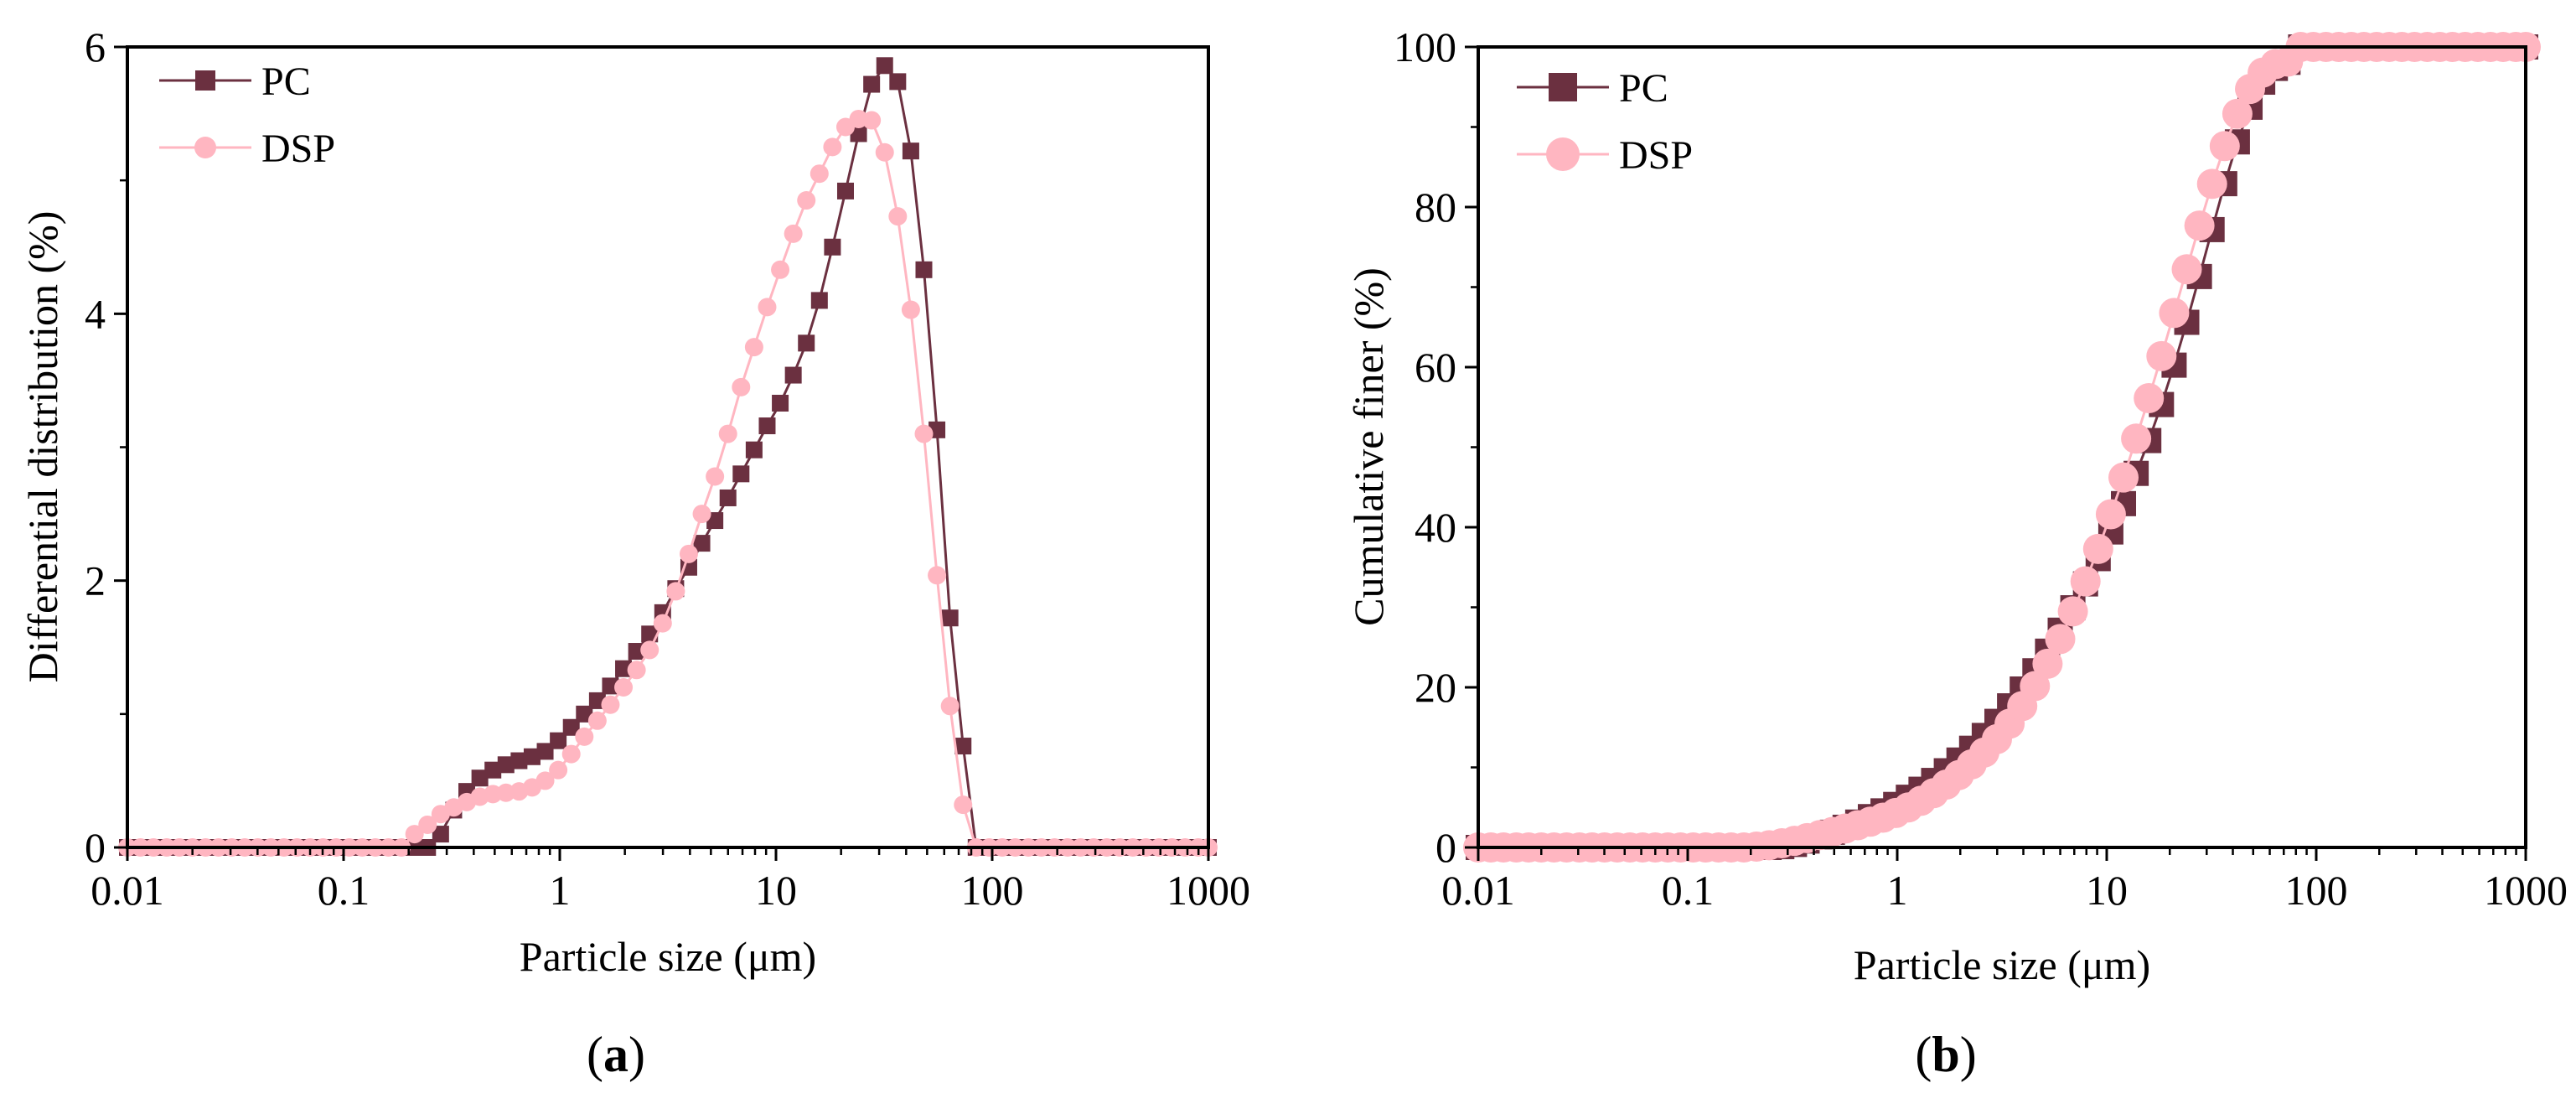  Describe the element at coordinates (1563, 87) in the screenshot. I see `legend-marker-pc` at that location.